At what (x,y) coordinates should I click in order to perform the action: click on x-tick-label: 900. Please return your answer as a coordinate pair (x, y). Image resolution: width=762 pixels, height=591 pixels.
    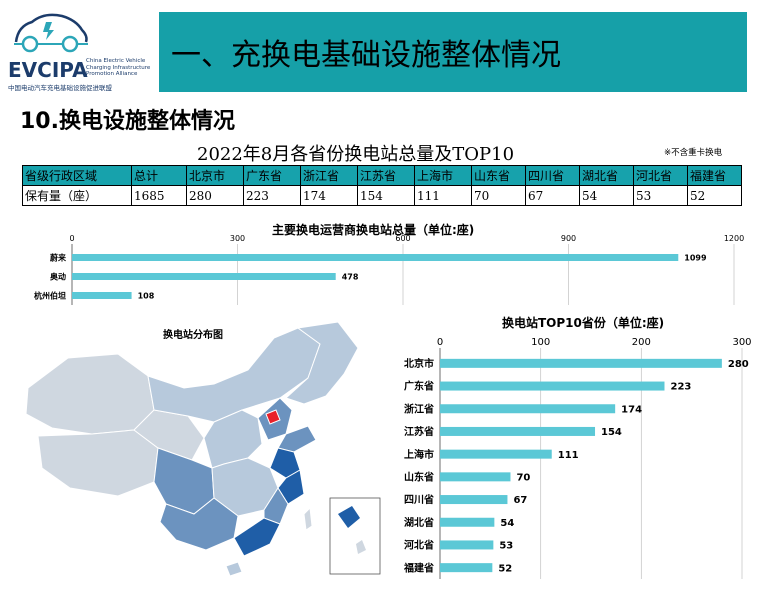
    Looking at the image, I should click on (568, 238).